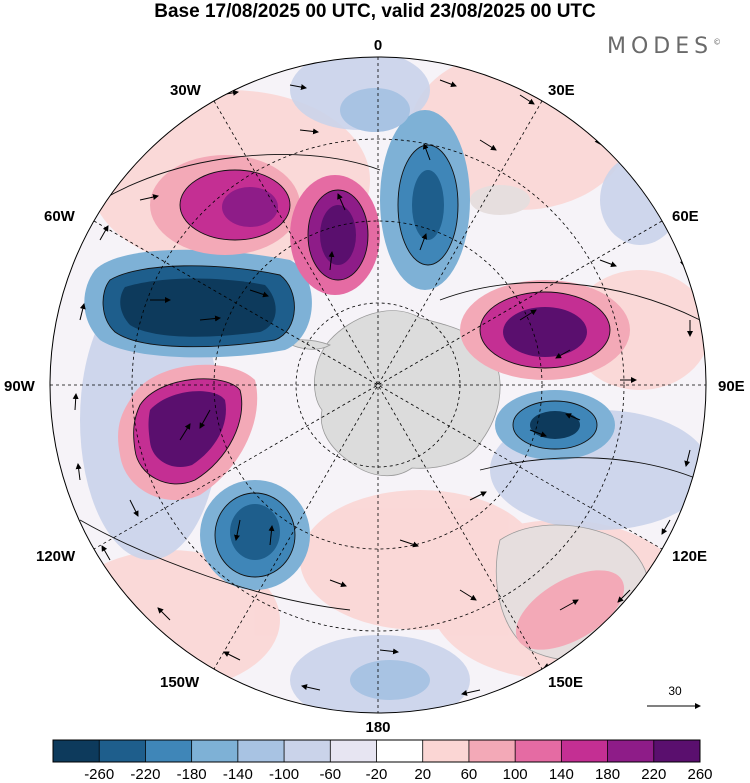 The width and height of the screenshot is (750, 783). Describe the element at coordinates (422, 774) in the screenshot. I see `colorbar-label: 20` at that location.